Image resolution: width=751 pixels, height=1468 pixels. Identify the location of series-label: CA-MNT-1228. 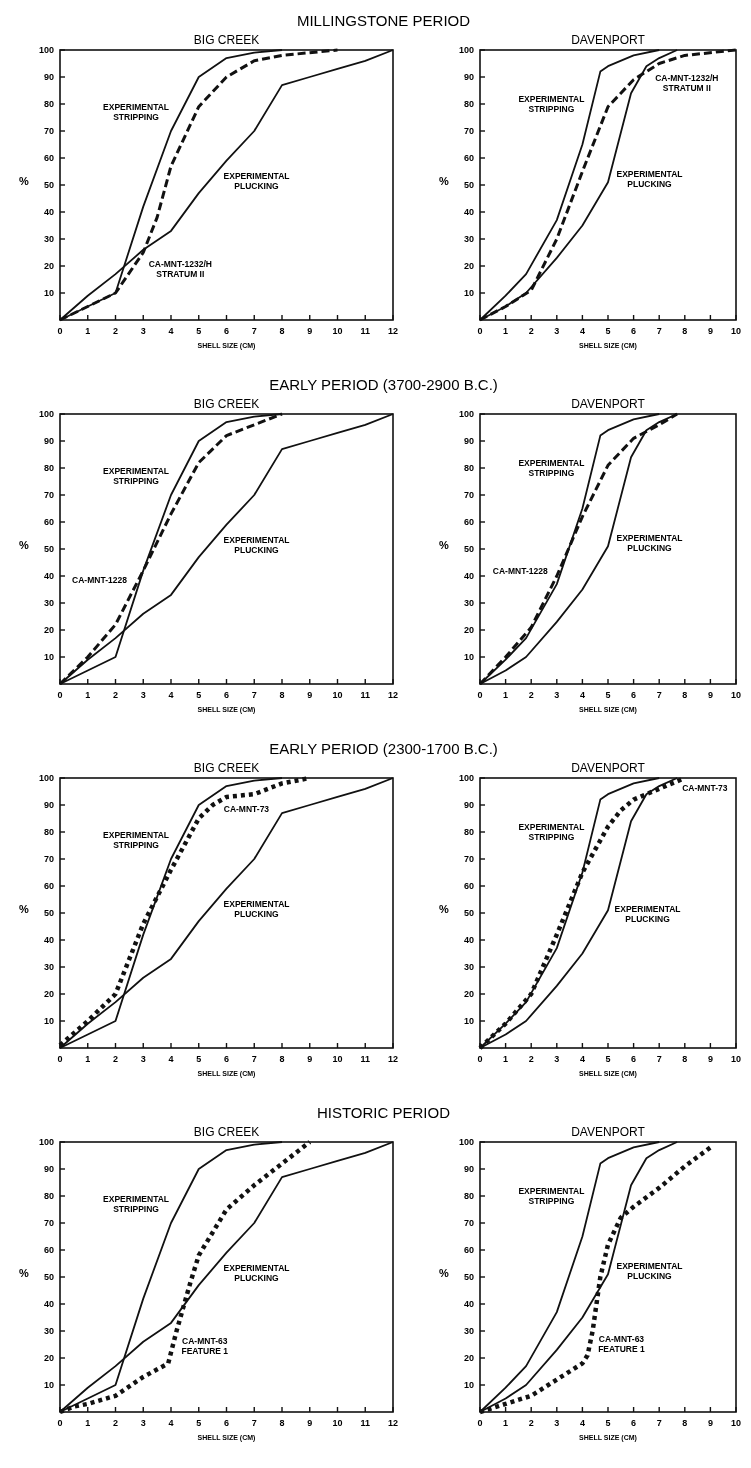
(100, 579).